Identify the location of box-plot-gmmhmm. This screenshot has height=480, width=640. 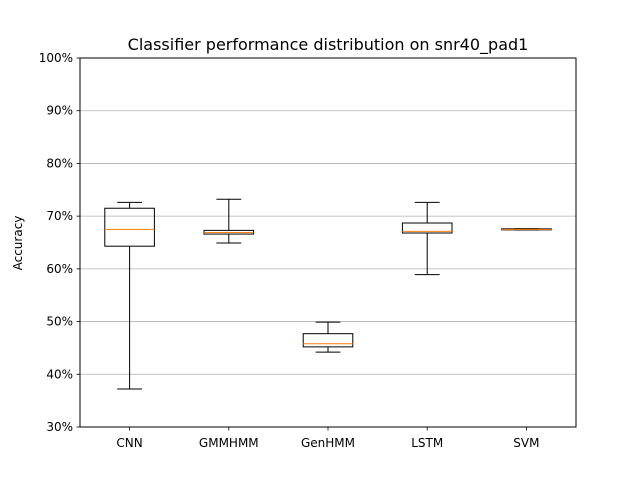
(229, 221).